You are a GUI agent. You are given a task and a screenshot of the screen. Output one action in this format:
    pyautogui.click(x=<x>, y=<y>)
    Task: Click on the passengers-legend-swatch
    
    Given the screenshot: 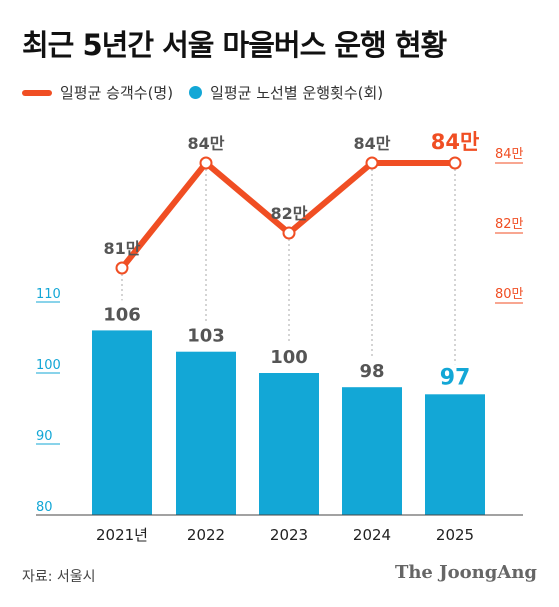 What is the action you would take?
    pyautogui.click(x=37, y=92)
    